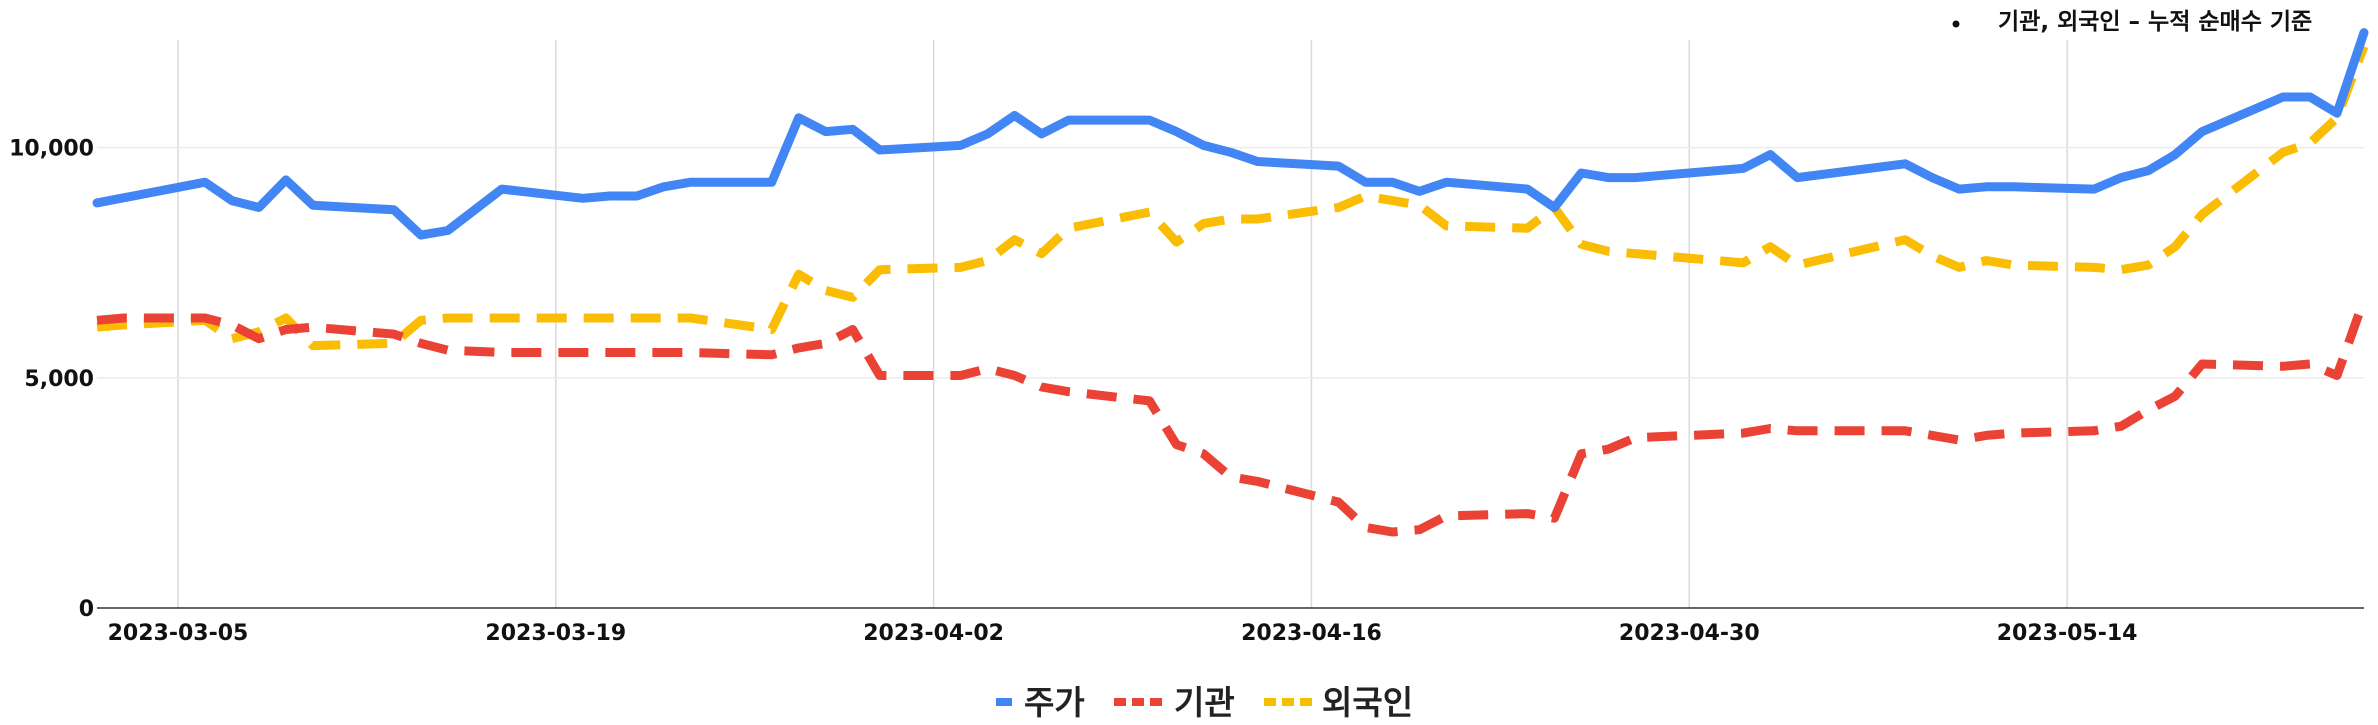 The image size is (2378, 725). Describe the element at coordinates (933, 633) in the screenshot. I see `x-tick-label: 2023-04-02` at that location.